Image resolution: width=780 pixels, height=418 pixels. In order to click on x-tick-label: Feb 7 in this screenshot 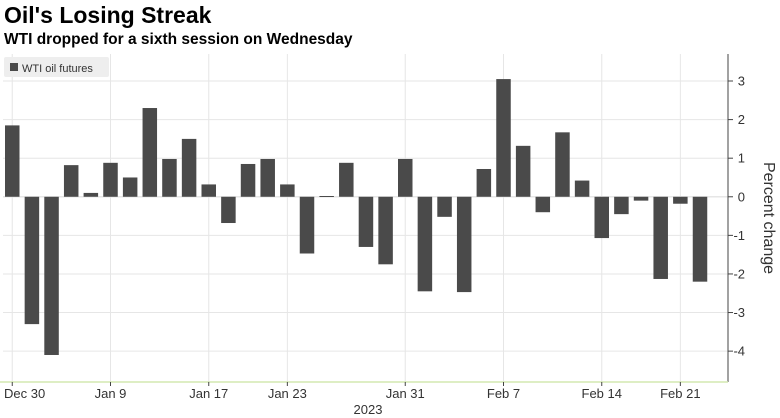, I will do `click(503, 393)`.